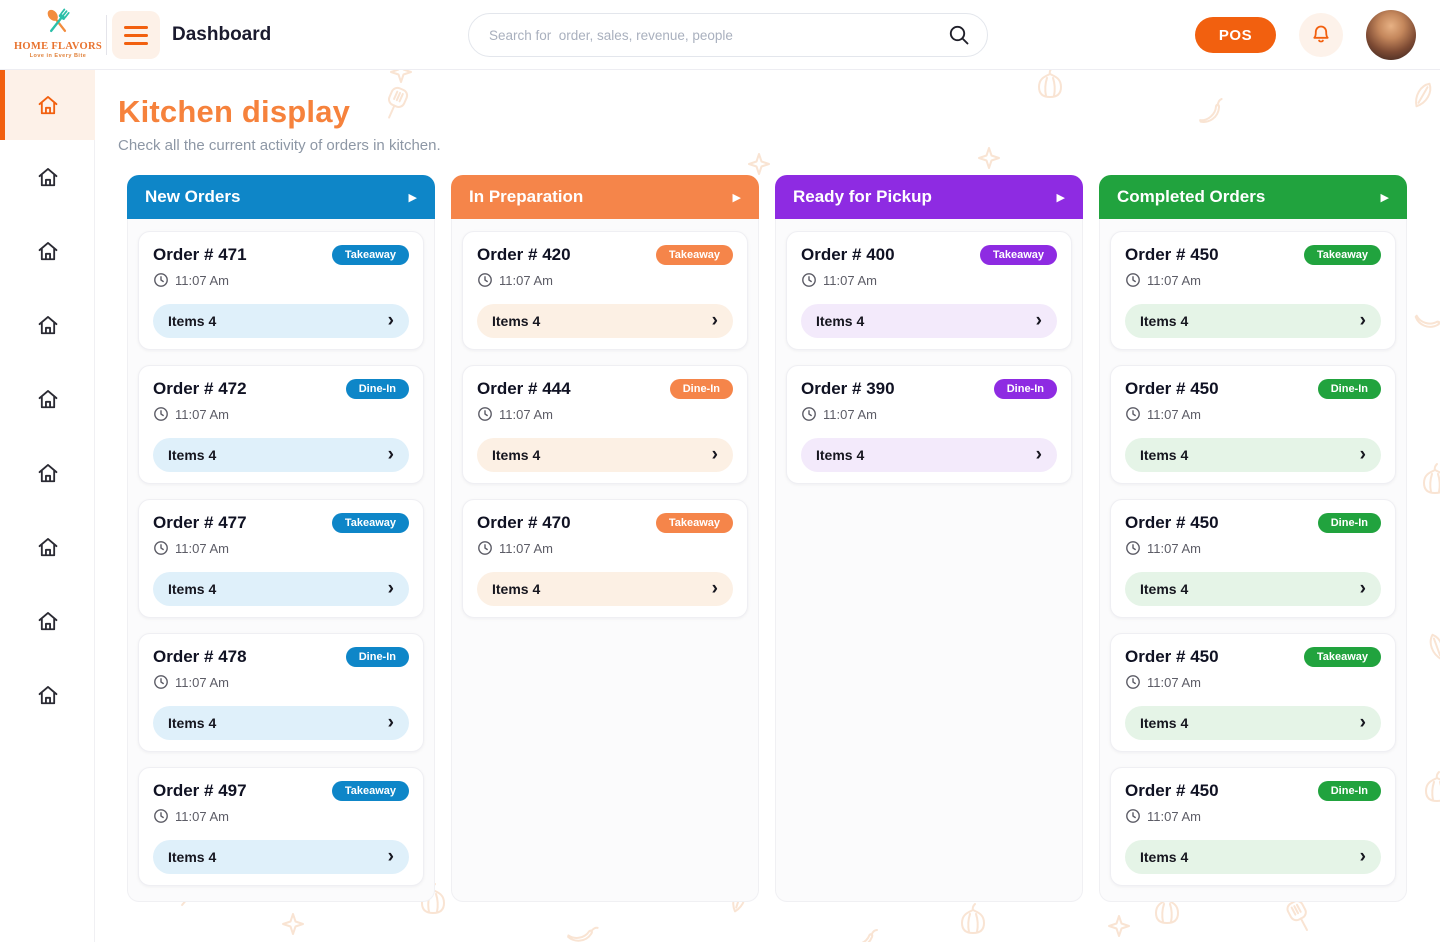 The image size is (1440, 942). I want to click on order-card: Order # 400 Takeaway 11:07 Am Items 4 ›, so click(929, 290).